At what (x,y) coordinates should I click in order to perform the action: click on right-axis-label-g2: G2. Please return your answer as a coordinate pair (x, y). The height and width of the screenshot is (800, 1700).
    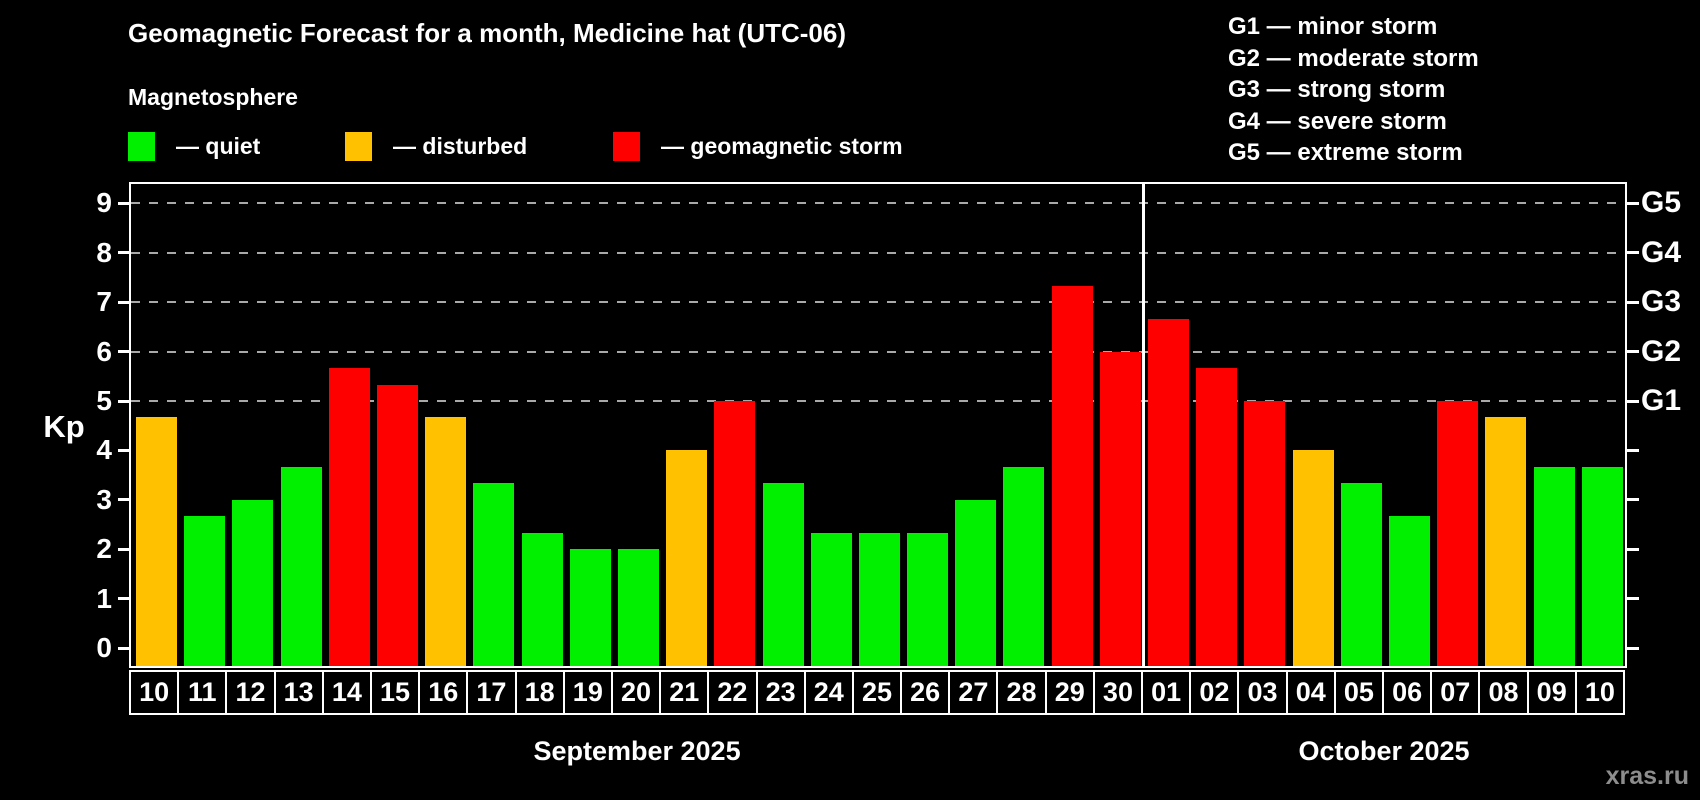
    Looking at the image, I should click on (1661, 351).